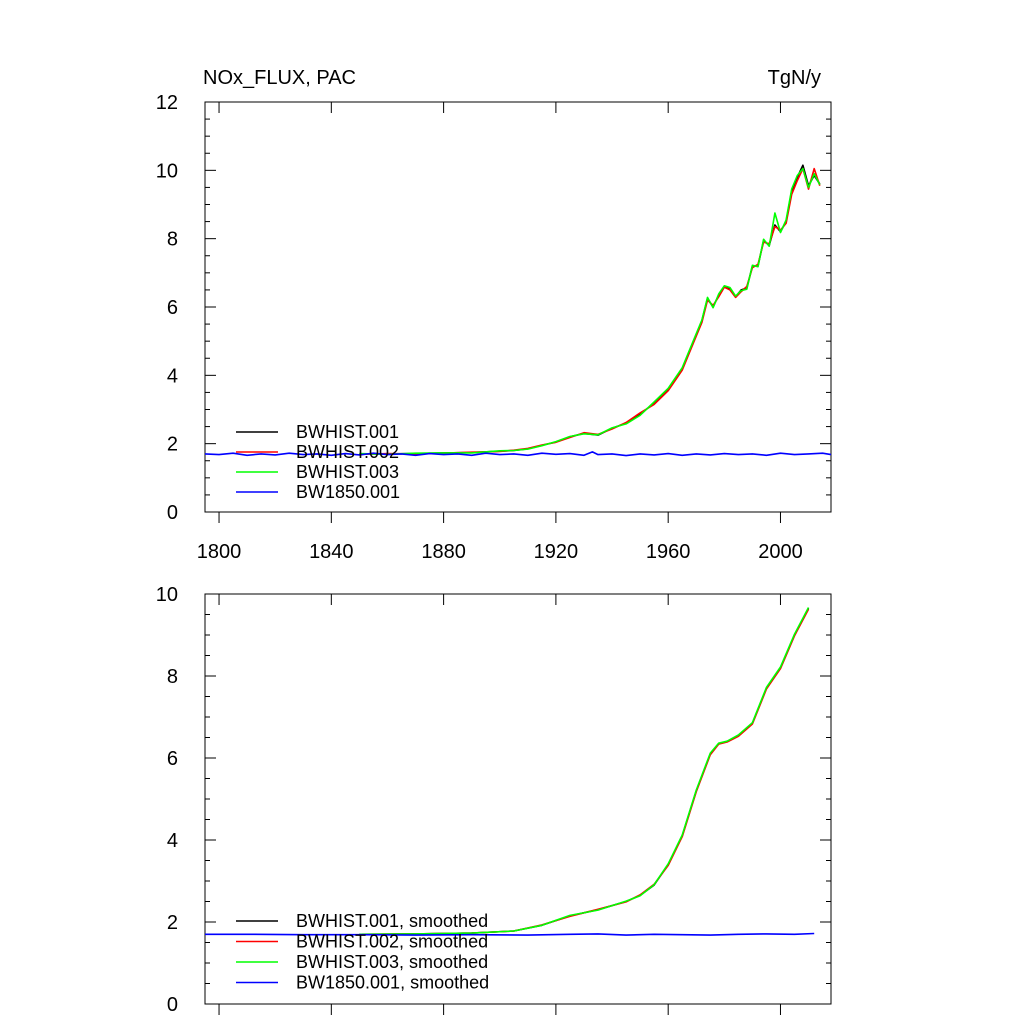  I want to click on x-tick-label: 1880, so click(443, 552).